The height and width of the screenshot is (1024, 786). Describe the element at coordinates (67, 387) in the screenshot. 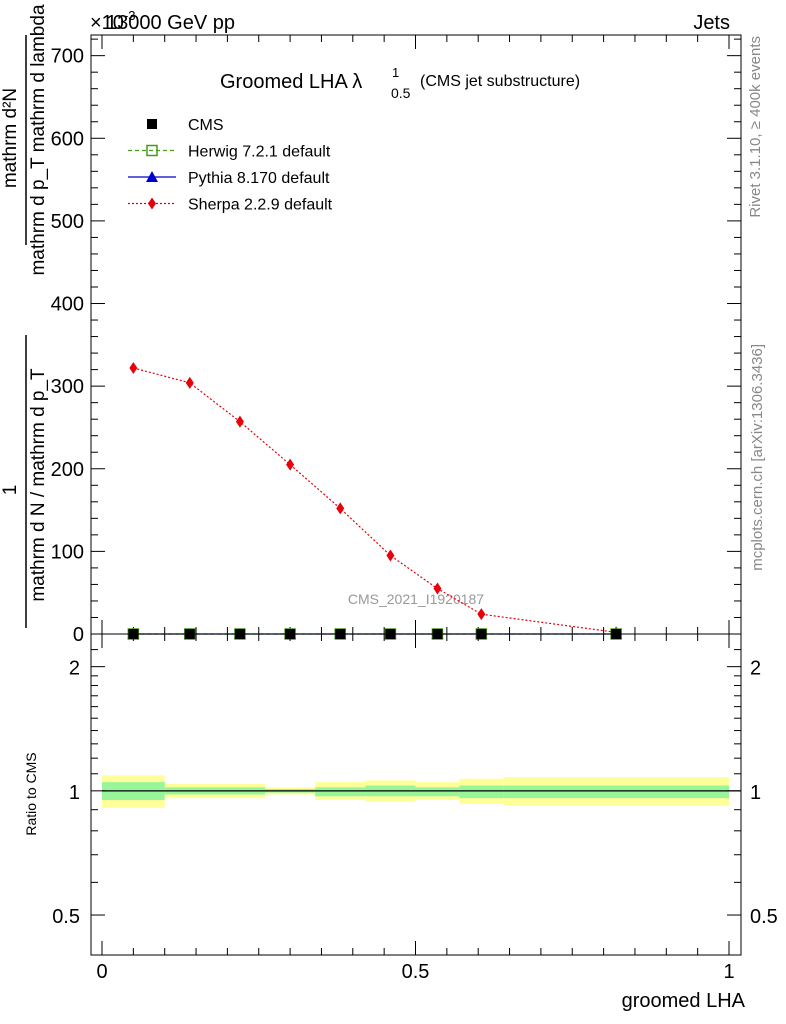

I see `y-tick-label: 300` at that location.